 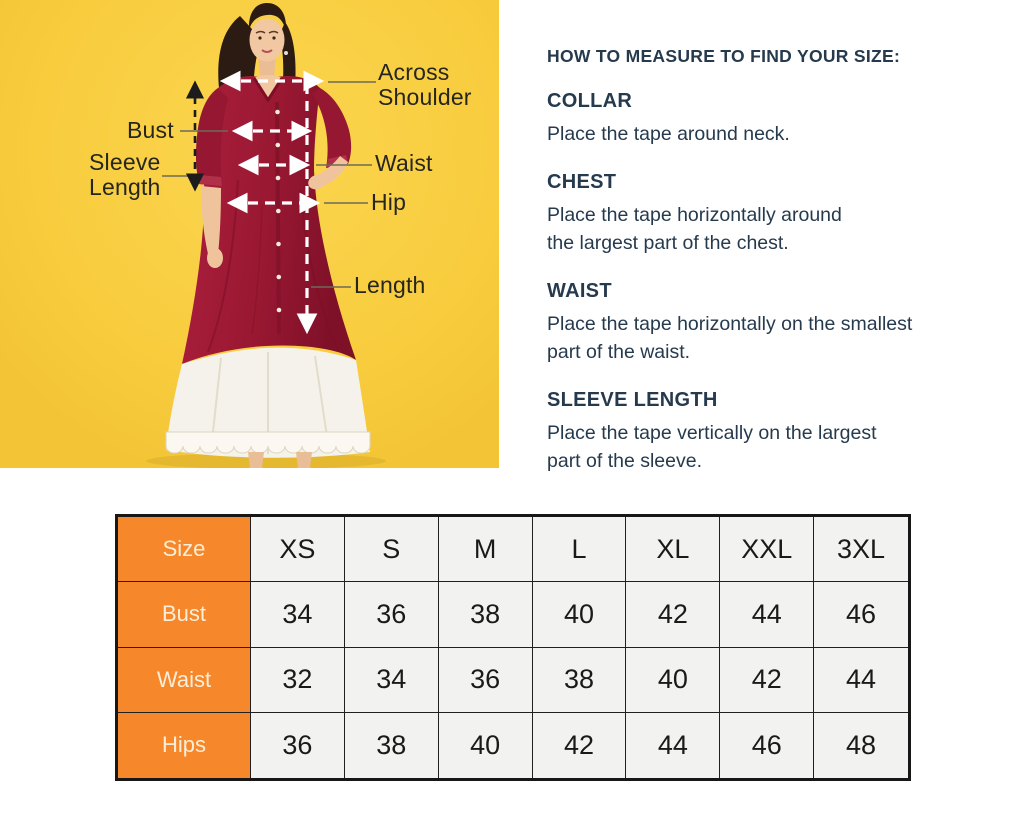 What do you see at coordinates (772, 119) in the screenshot?
I see `measure-section-collar: COLLAR Place the tape around neck.` at bounding box center [772, 119].